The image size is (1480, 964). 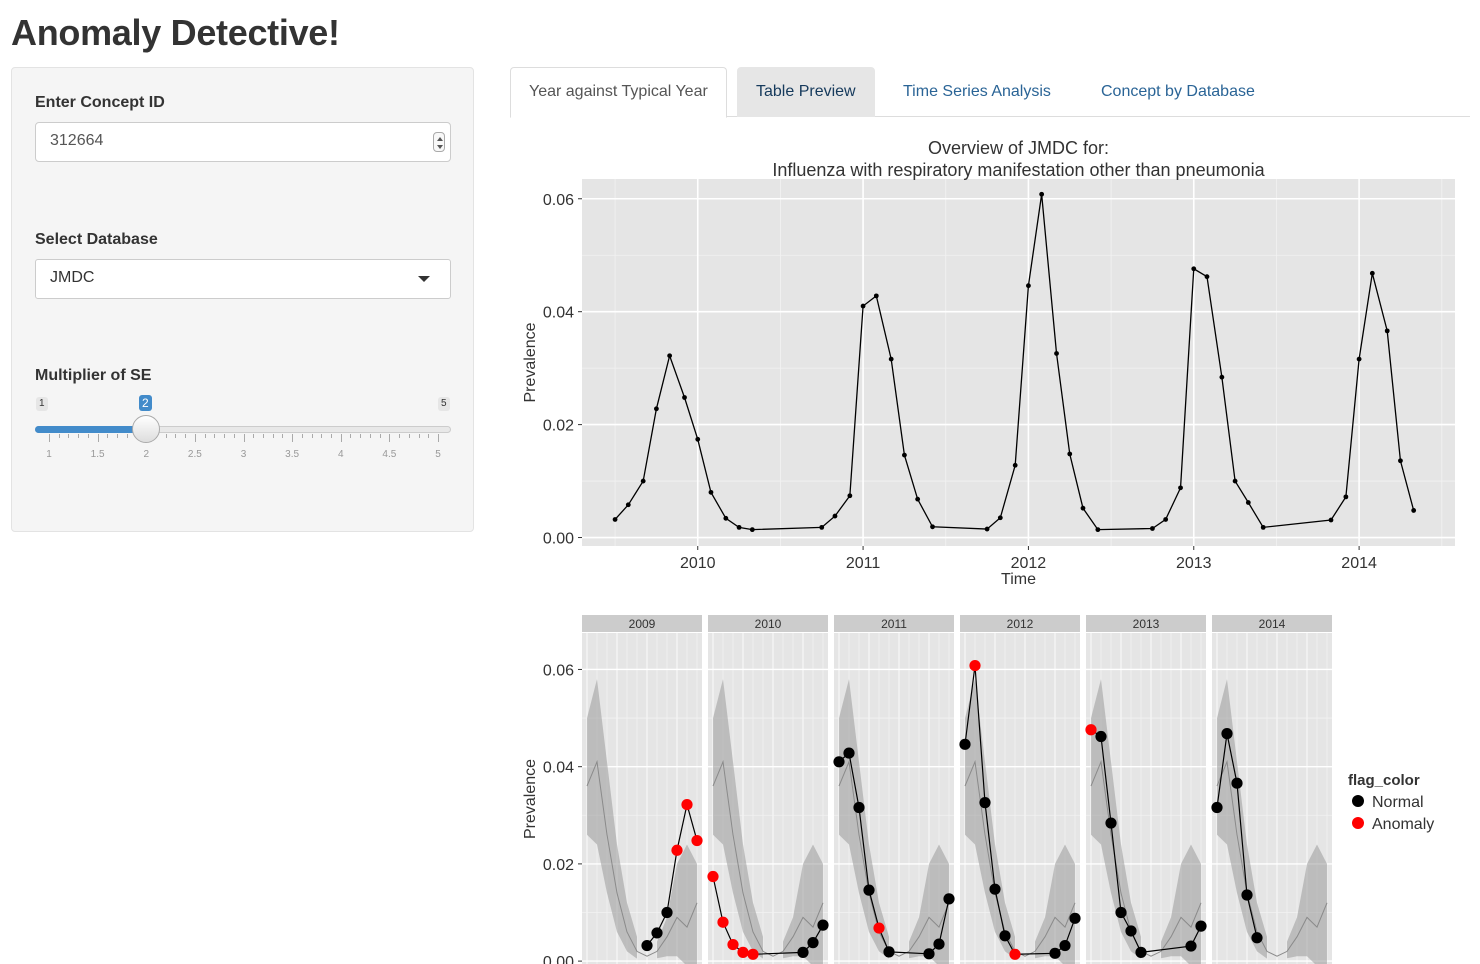 I want to click on tab-year-against-typical-year: Year against Typical Year, so click(x=618, y=92).